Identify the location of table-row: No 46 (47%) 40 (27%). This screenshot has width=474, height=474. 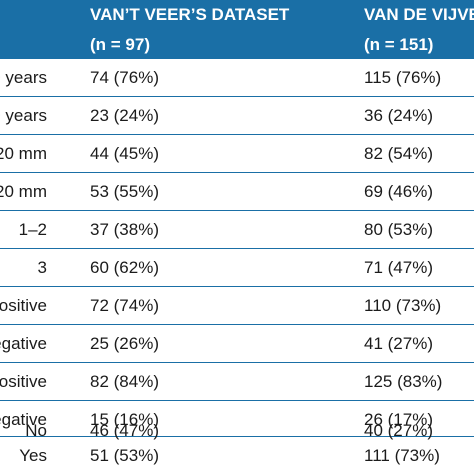
(237, 430).